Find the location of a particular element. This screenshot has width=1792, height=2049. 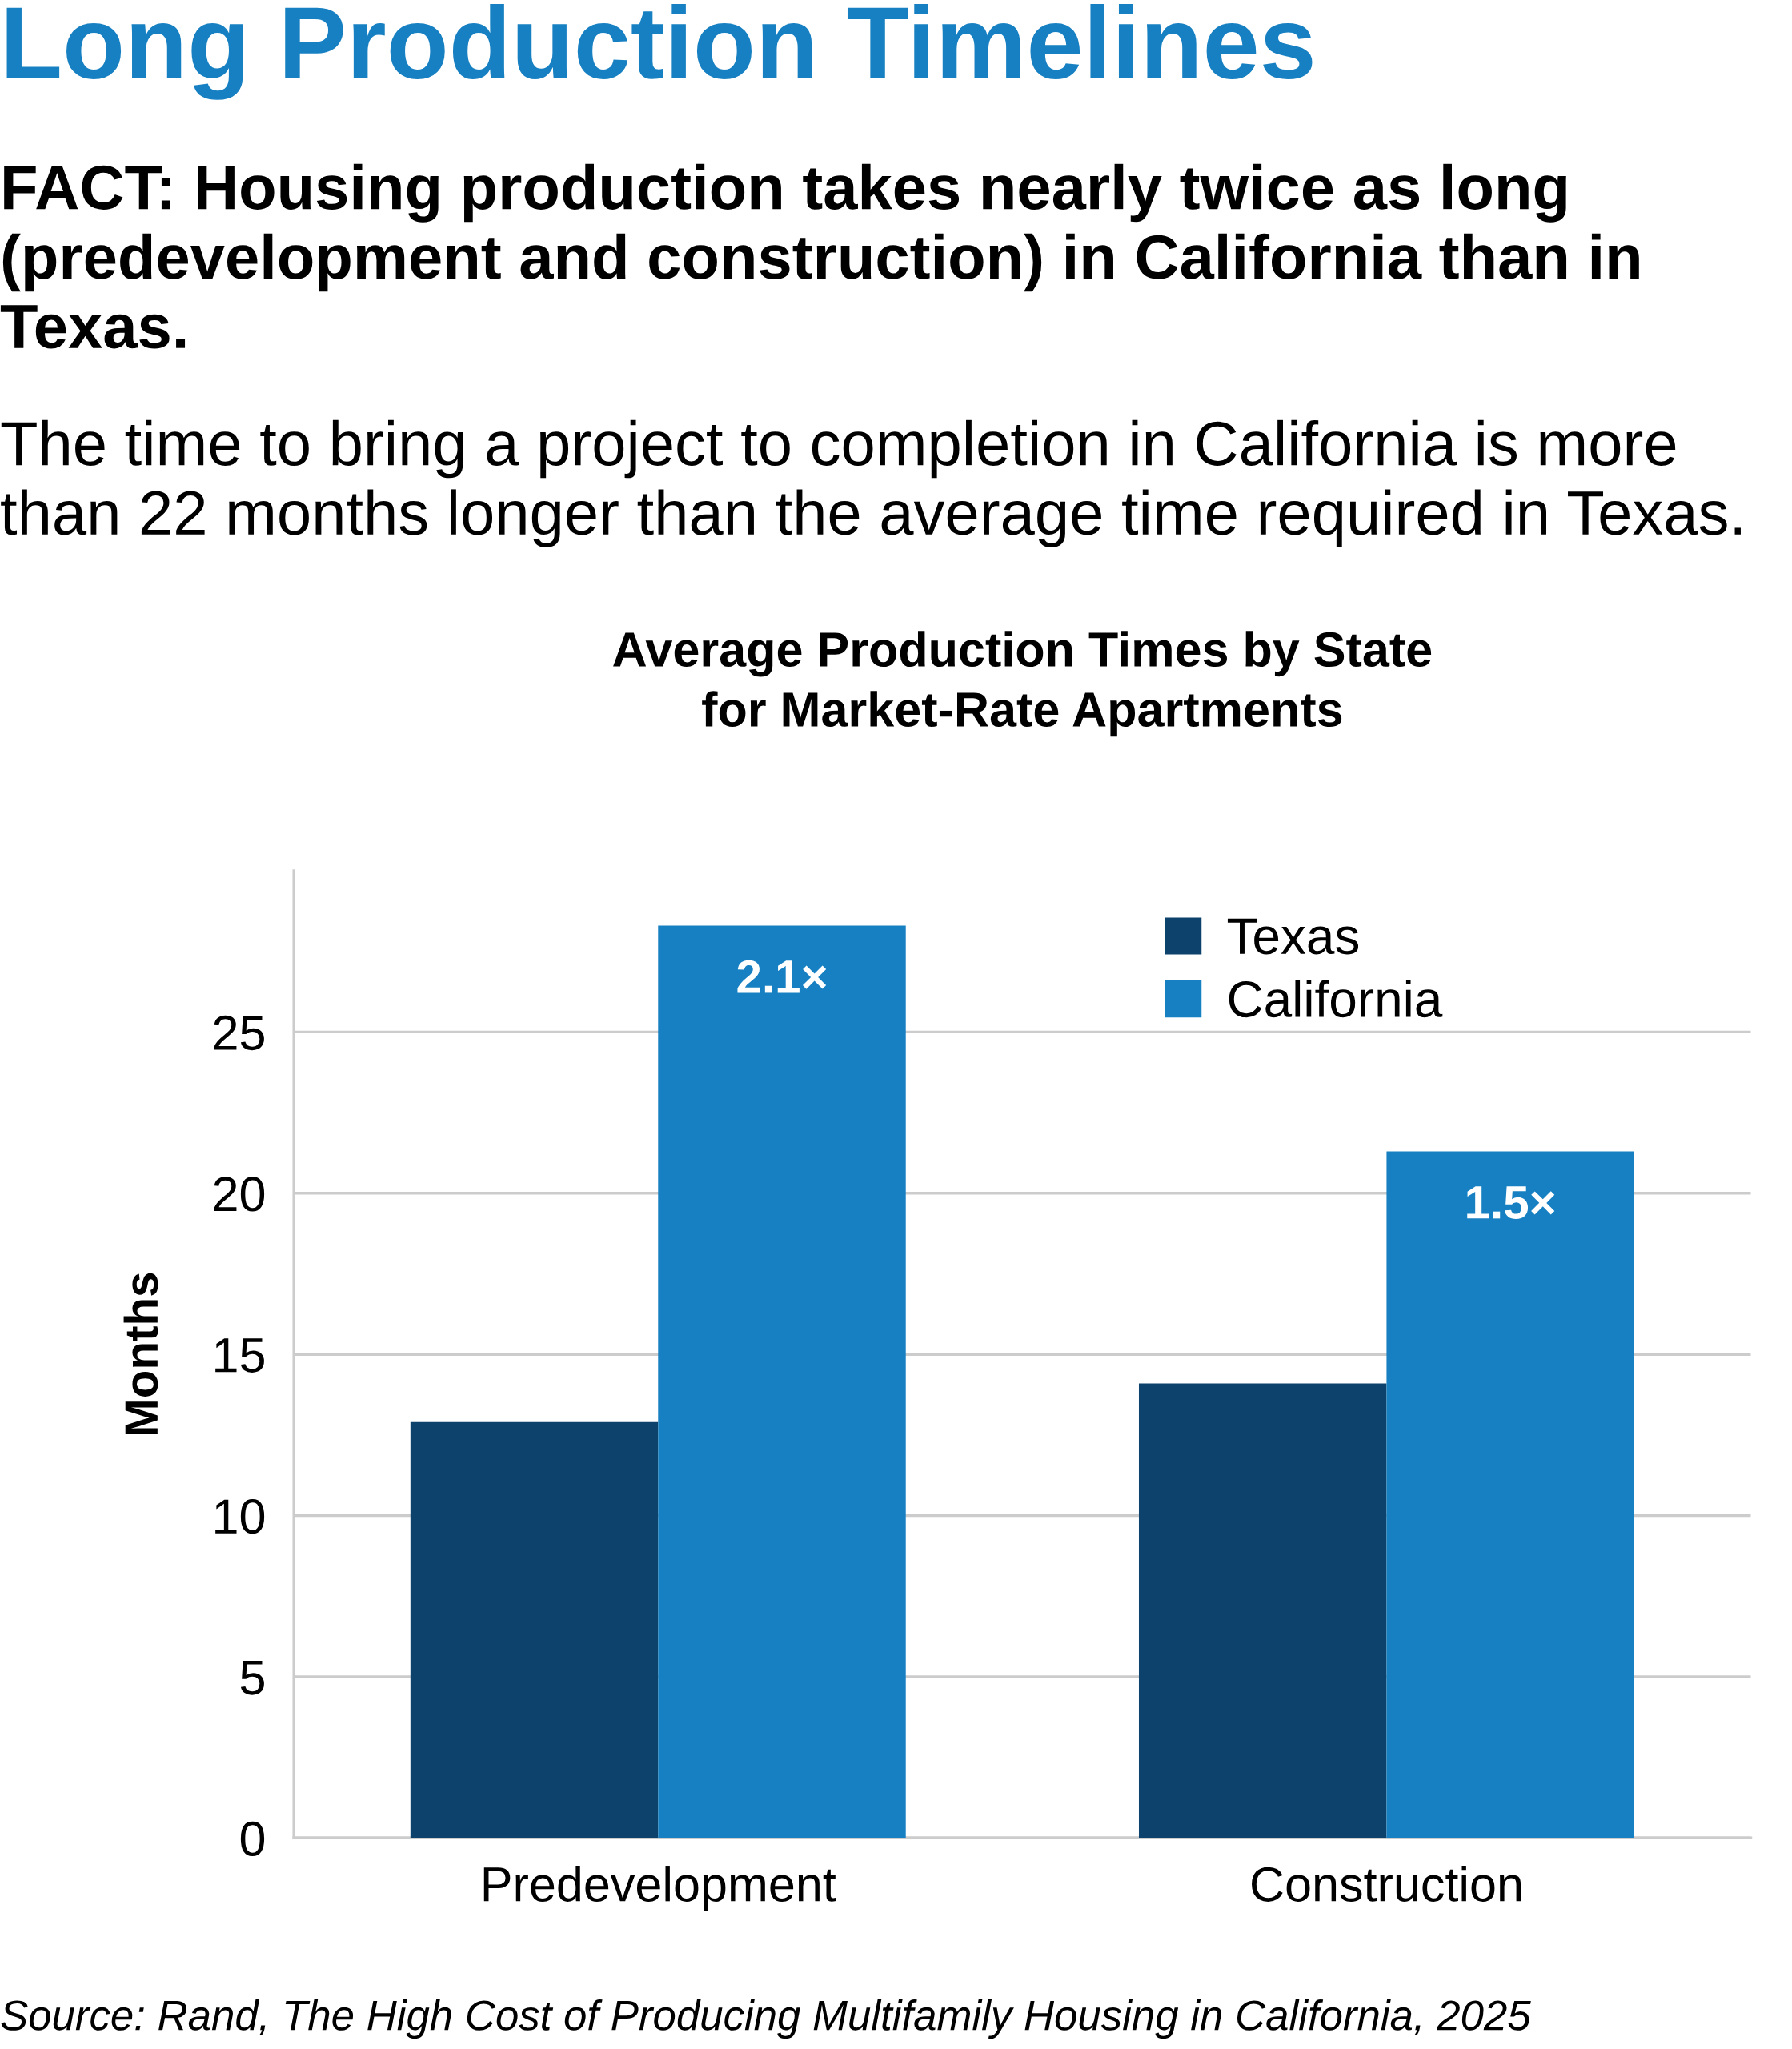

text: FACT: Housing production takes nearly twice as long (predevelopment and construction) in California than in Texas. is located at coordinates (819, 256).